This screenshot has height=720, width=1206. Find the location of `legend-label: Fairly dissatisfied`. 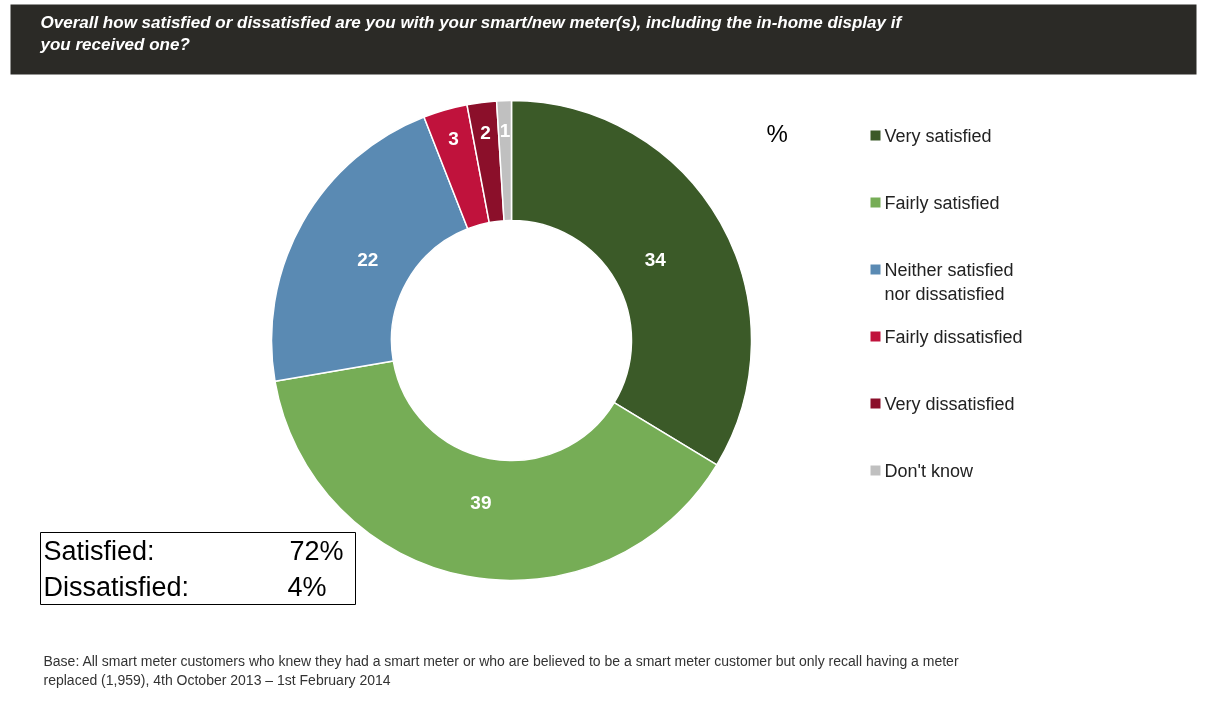

legend-label: Fairly dissatisfied is located at coordinates (953, 336).